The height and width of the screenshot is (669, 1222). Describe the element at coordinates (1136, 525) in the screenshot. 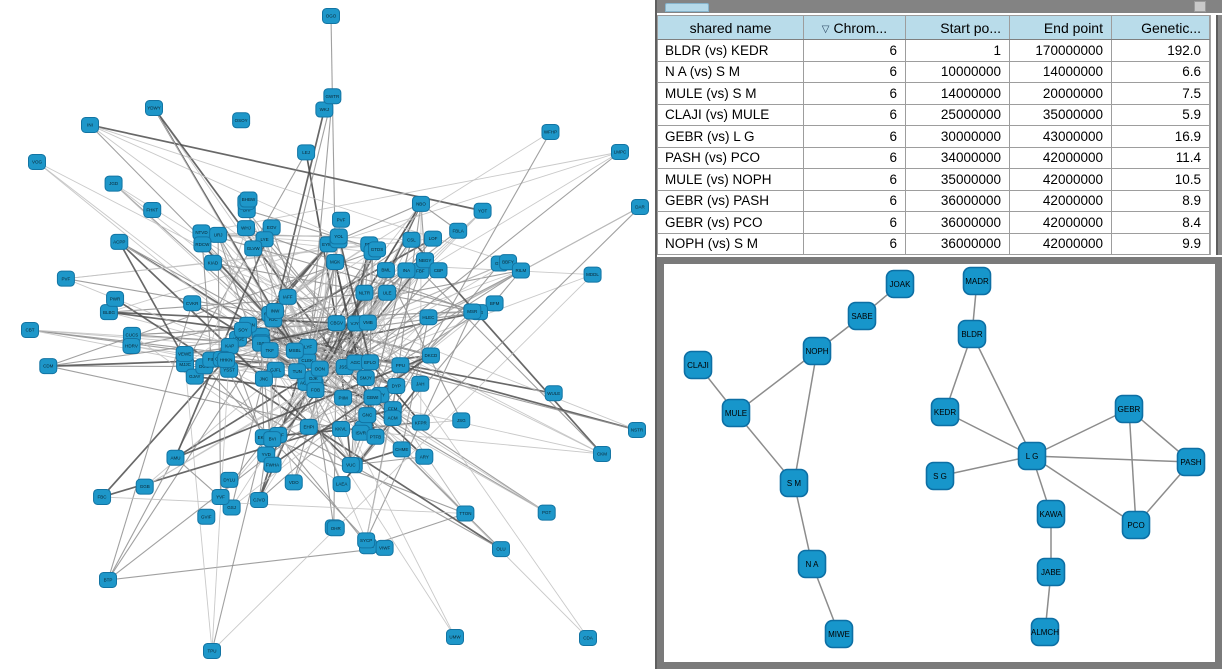

I see `network-node-pco: PCO` at that location.